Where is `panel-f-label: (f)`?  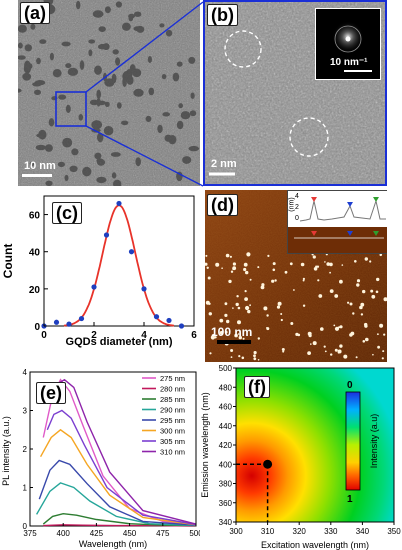
panel-f-label: (f) is located at coordinates (257, 387).